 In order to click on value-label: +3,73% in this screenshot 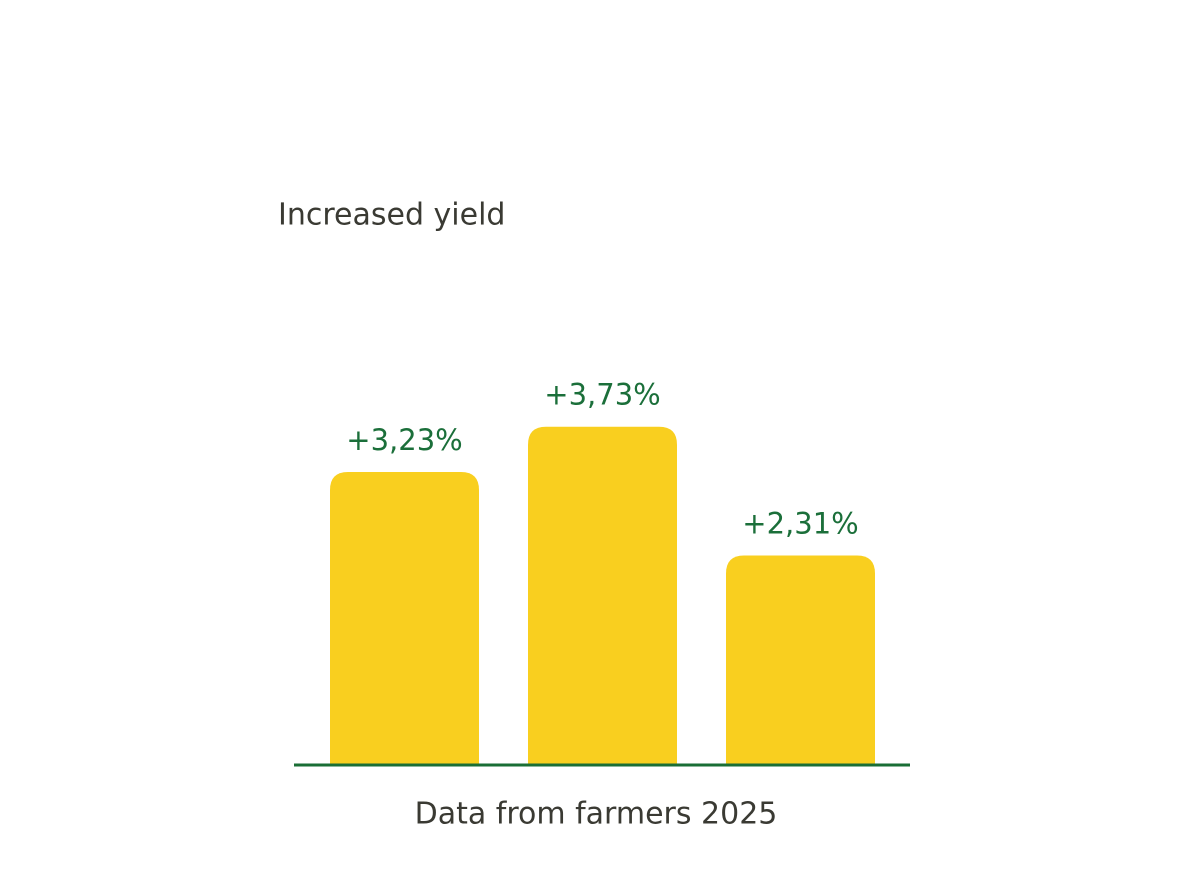, I will do `click(602, 395)`.